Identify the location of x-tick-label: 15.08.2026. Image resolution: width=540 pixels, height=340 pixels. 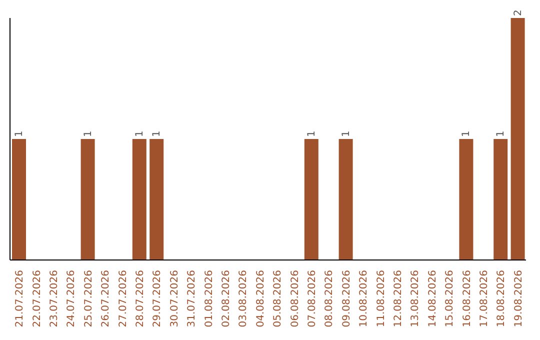
(450, 299).